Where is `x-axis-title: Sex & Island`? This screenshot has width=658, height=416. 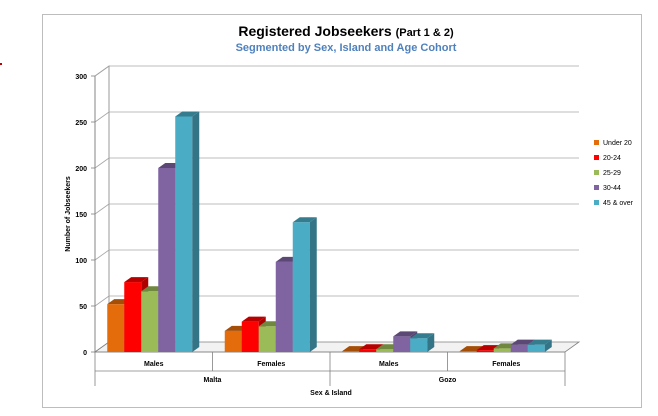
x-axis-title: Sex & Island is located at coordinates (331, 393).